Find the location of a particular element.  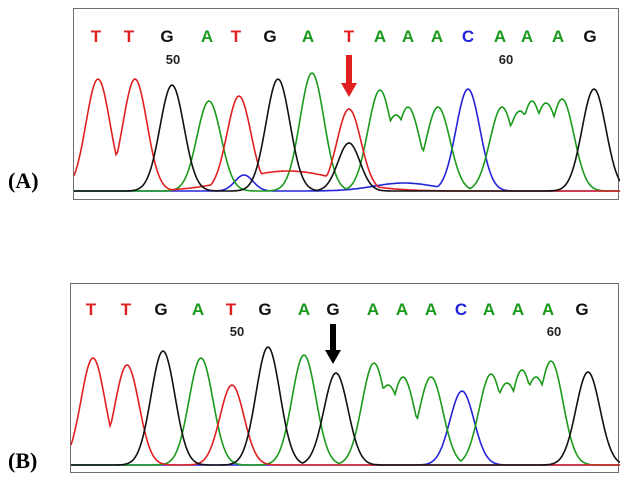

base-call-8: G is located at coordinates (332, 309).